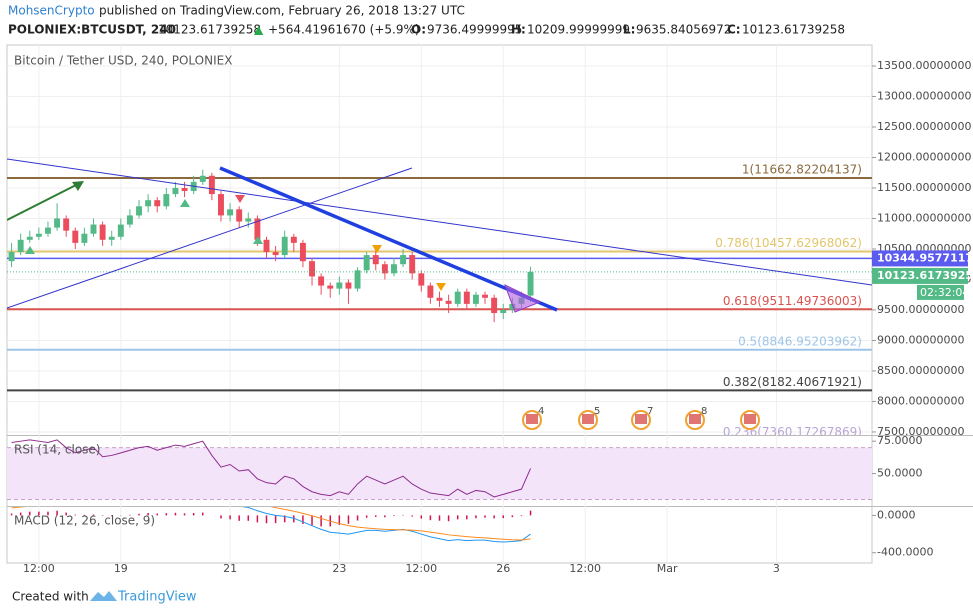 The width and height of the screenshot is (973, 614). Describe the element at coordinates (123, 61) in the screenshot. I see `pane-title: Bitcoin / Tether USD, 240, POLONIEX` at that location.